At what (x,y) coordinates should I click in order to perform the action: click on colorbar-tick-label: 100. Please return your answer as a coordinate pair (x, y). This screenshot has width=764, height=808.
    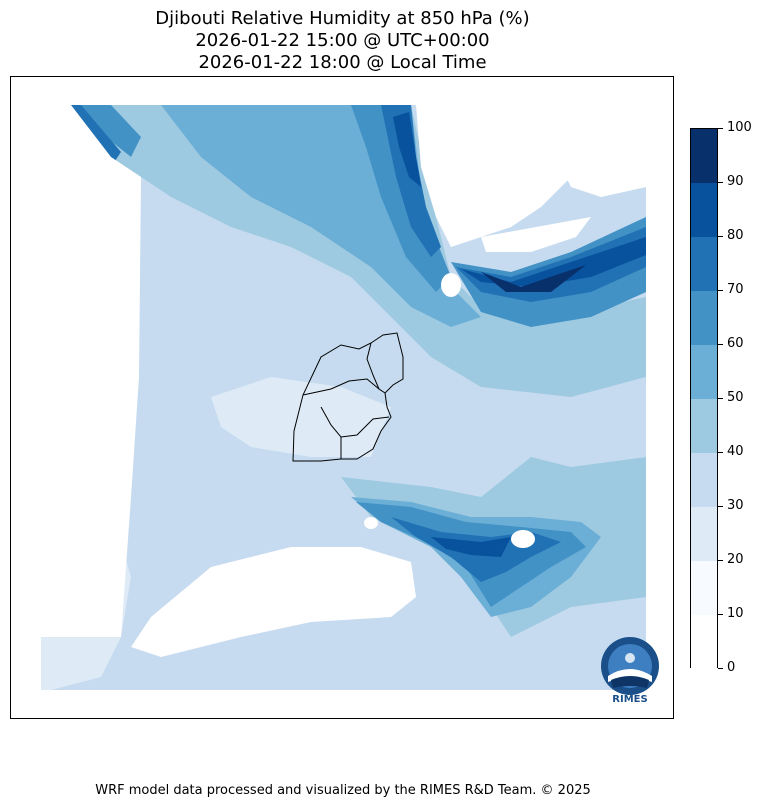
    Looking at the image, I should click on (739, 127).